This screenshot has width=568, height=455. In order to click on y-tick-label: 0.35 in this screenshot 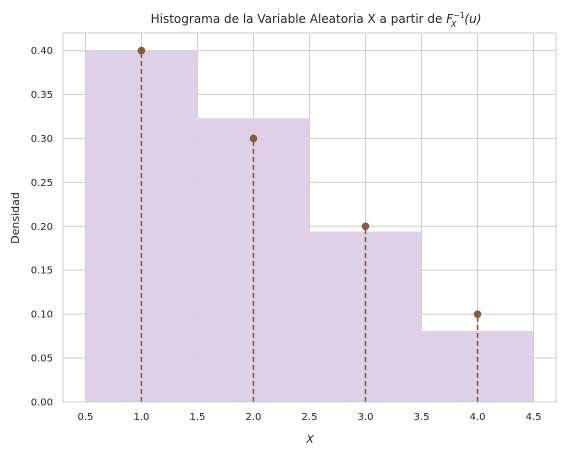, I will do `click(42, 95)`.